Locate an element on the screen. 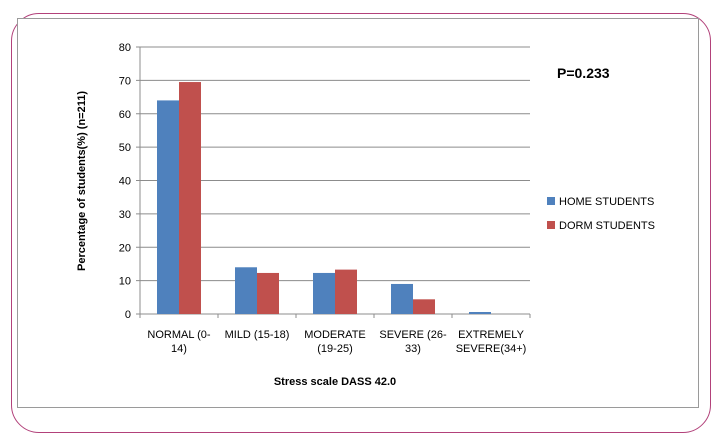 The image size is (718, 433). x-tick-label: (19-25) is located at coordinates (334, 349).